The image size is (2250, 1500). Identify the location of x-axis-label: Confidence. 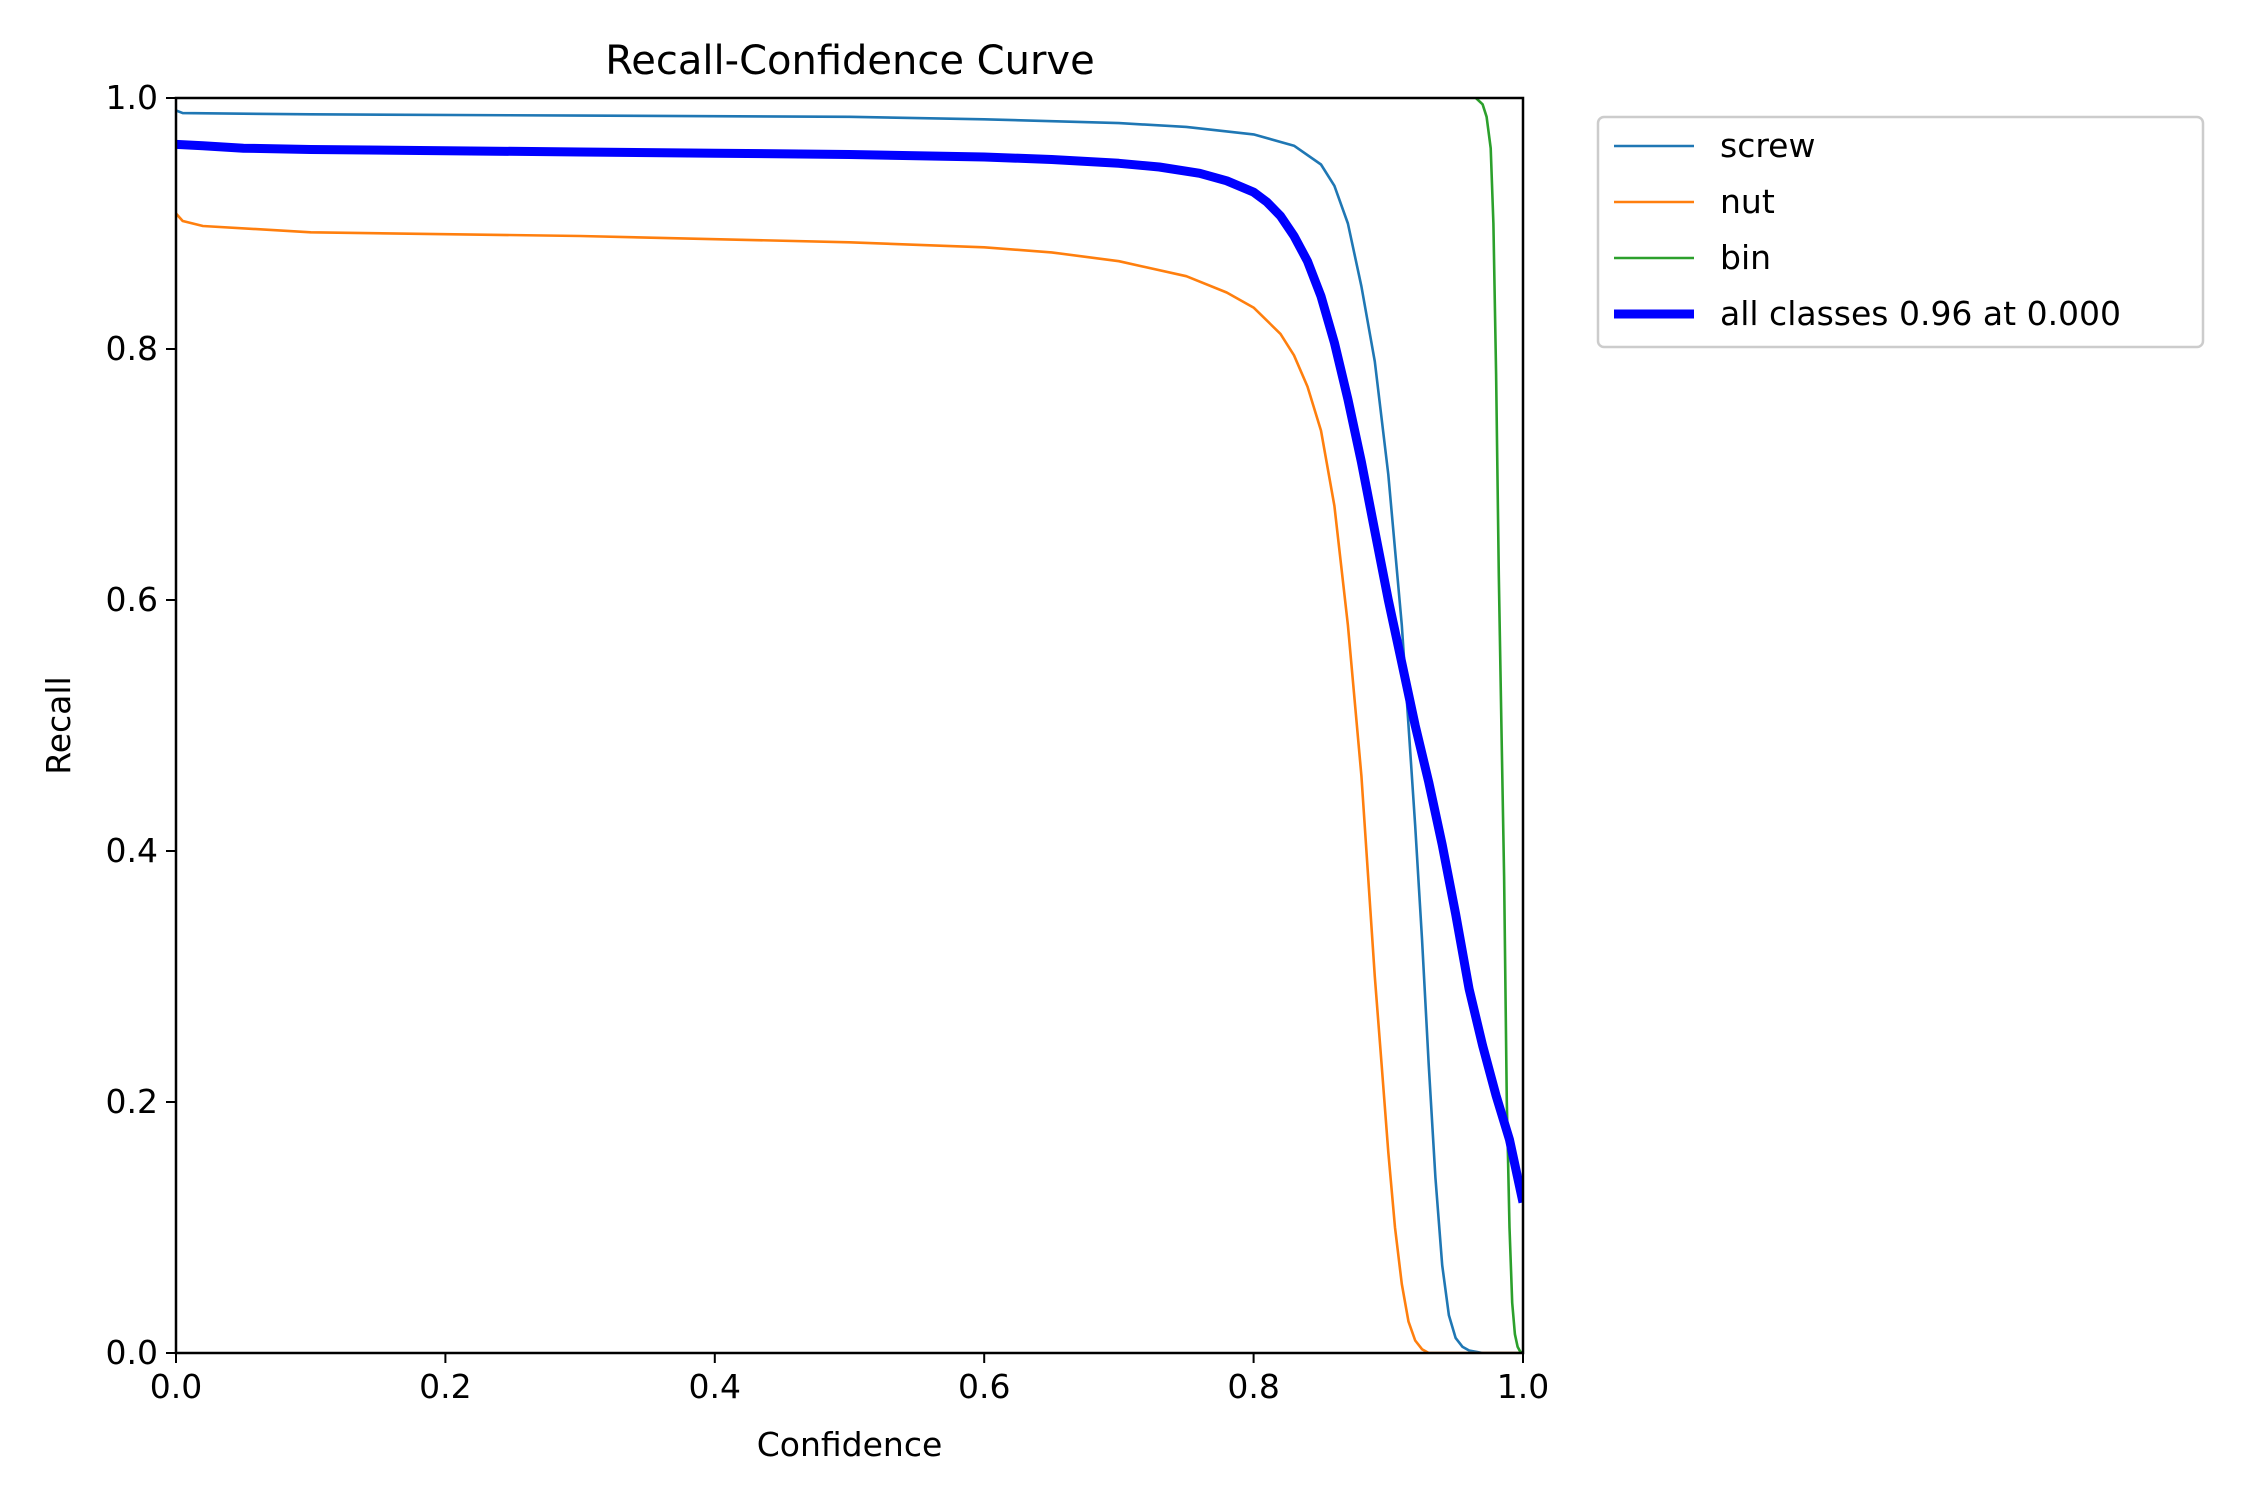
(850, 1444).